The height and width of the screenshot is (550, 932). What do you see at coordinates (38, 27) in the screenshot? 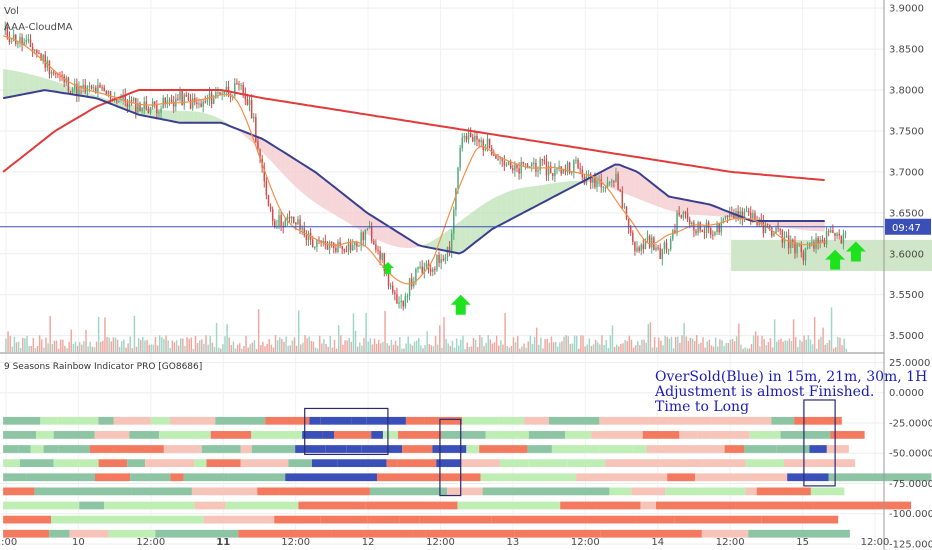
I see `legend-cloudma: AAA-CloudMA` at bounding box center [38, 27].